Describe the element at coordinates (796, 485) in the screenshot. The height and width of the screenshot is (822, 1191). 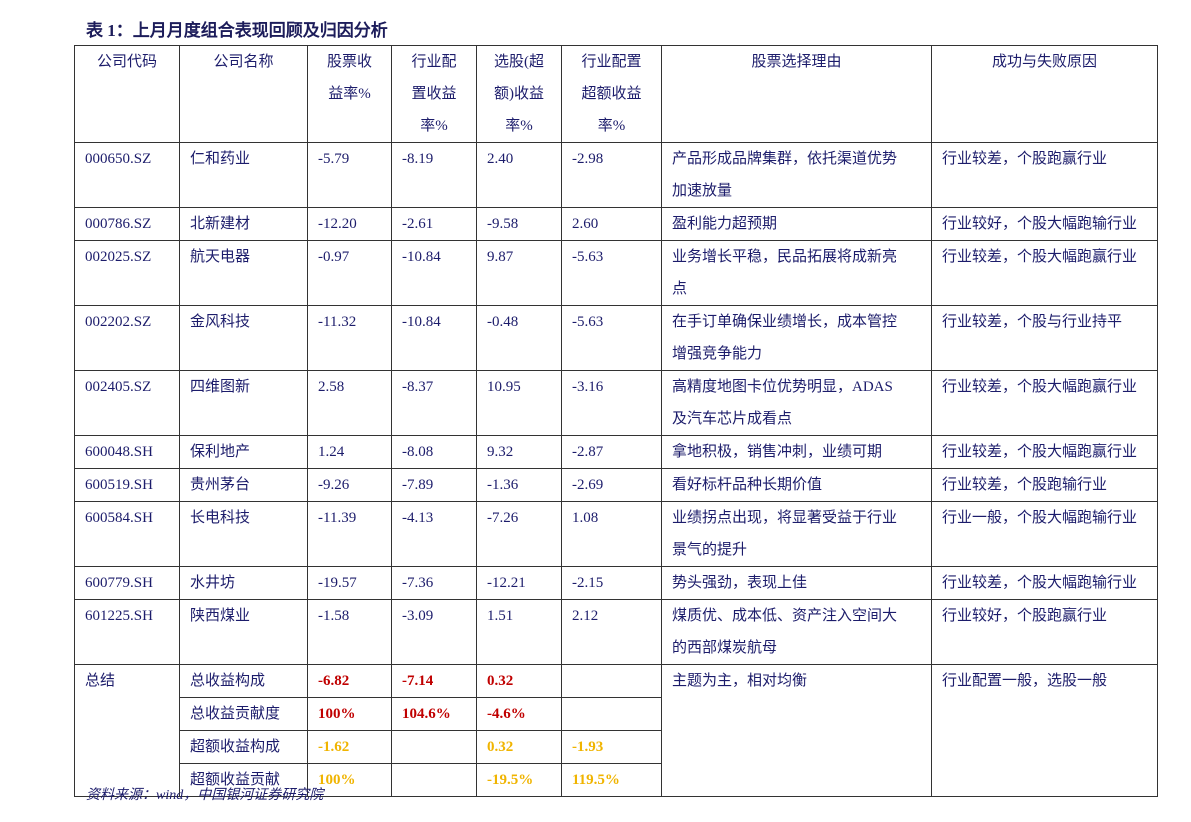
I see `table-cell: 看好标杆品种长期价值` at that location.